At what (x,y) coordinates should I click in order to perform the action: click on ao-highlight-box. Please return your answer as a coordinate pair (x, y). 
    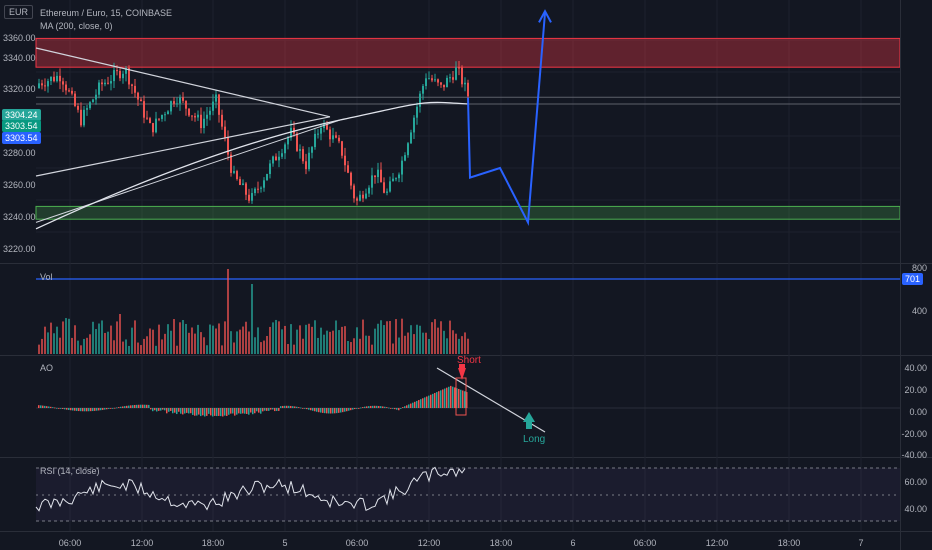
    Looking at the image, I should click on (461, 396).